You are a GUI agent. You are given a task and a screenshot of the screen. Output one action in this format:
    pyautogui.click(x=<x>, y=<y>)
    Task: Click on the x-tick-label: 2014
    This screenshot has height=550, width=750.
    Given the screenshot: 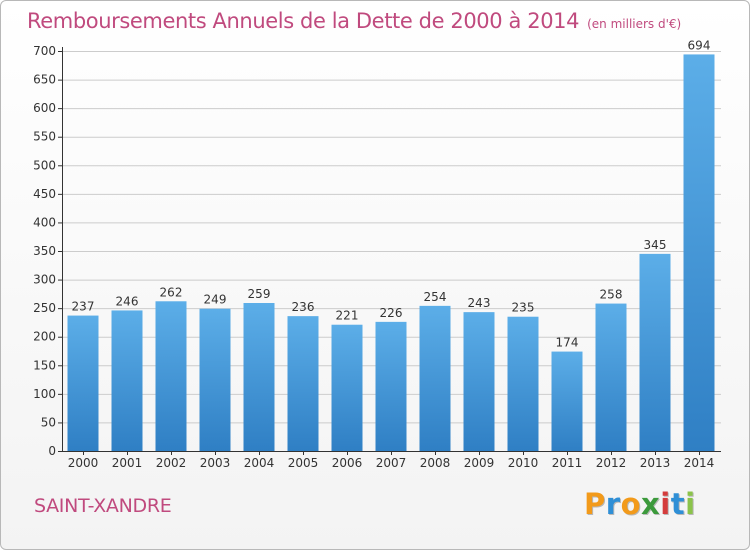 What is the action you would take?
    pyautogui.click(x=699, y=463)
    